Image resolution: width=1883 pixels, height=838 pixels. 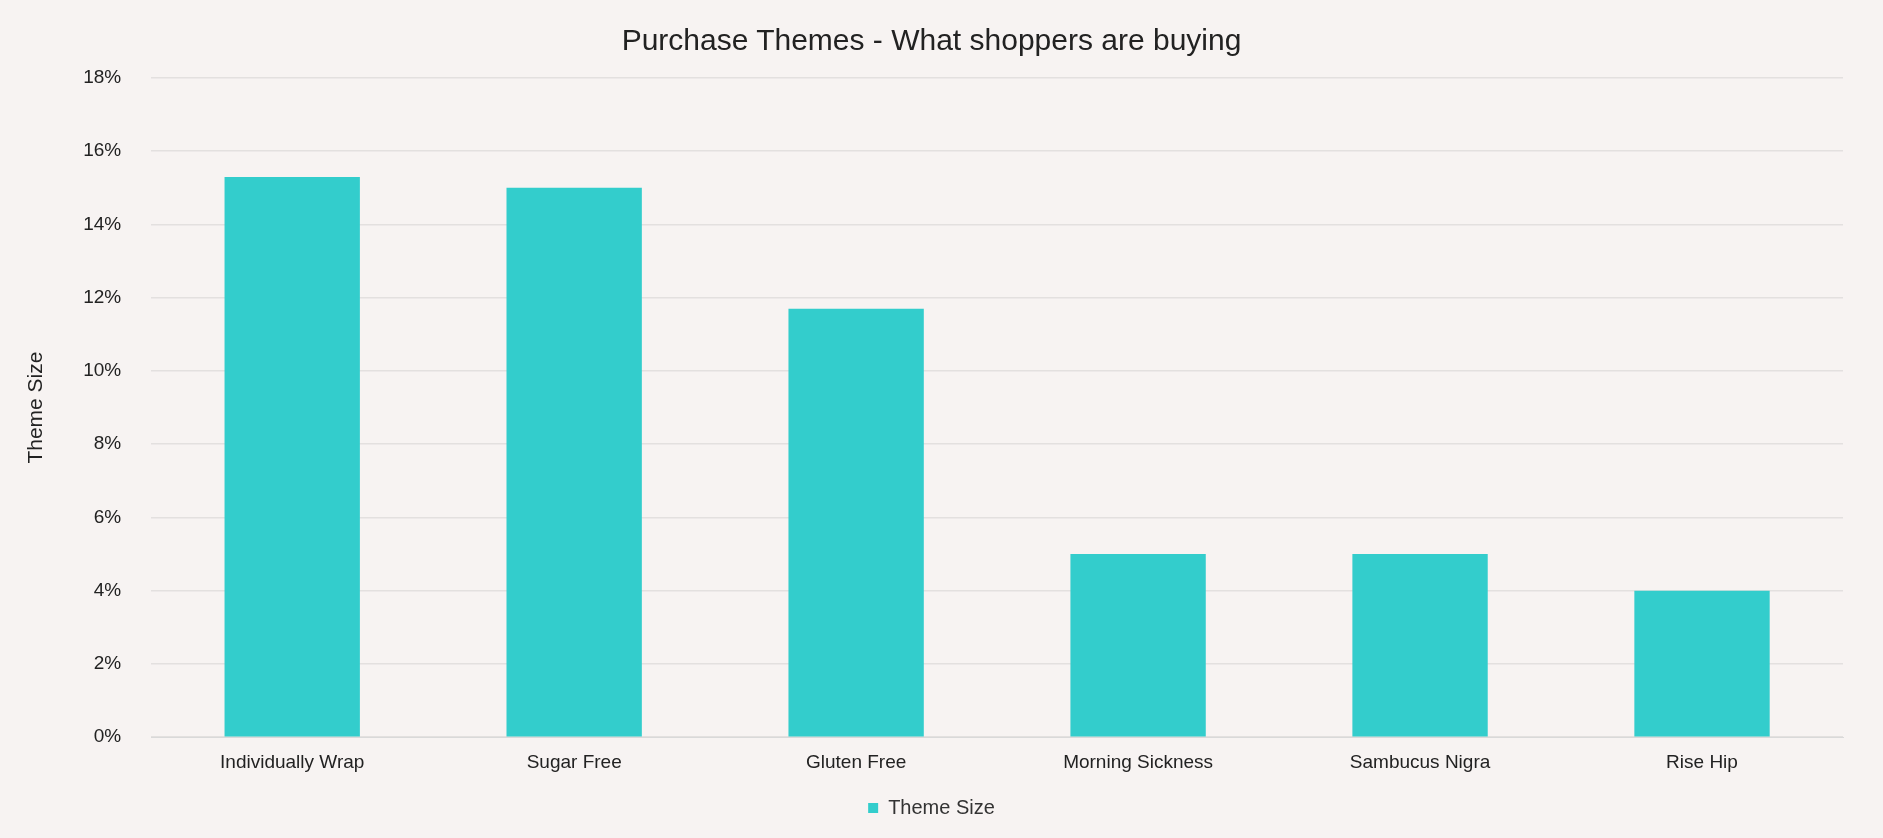 I want to click on x-tick-label: Sugar Free, so click(x=574, y=761).